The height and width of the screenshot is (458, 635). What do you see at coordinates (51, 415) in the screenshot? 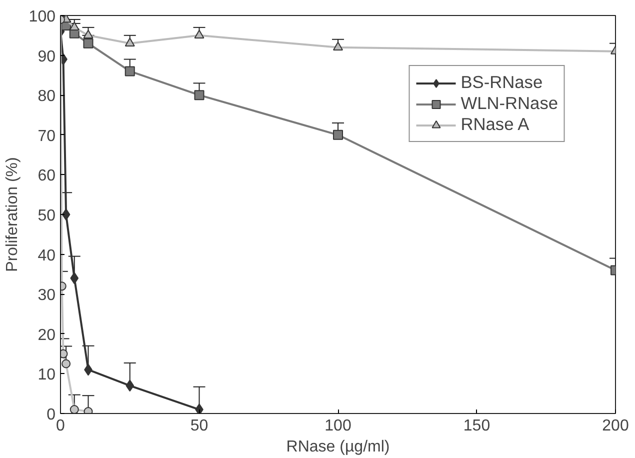
I see `y-tick-label: 0` at bounding box center [51, 415].